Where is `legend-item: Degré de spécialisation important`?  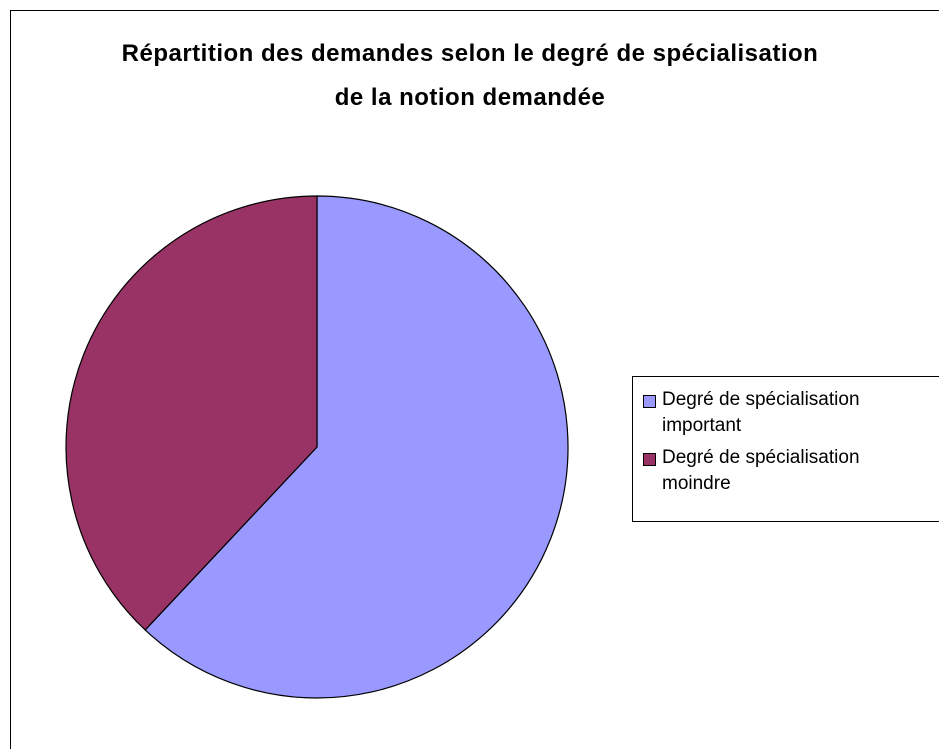
legend-item: Degré de spécialisation important is located at coordinates (791, 413).